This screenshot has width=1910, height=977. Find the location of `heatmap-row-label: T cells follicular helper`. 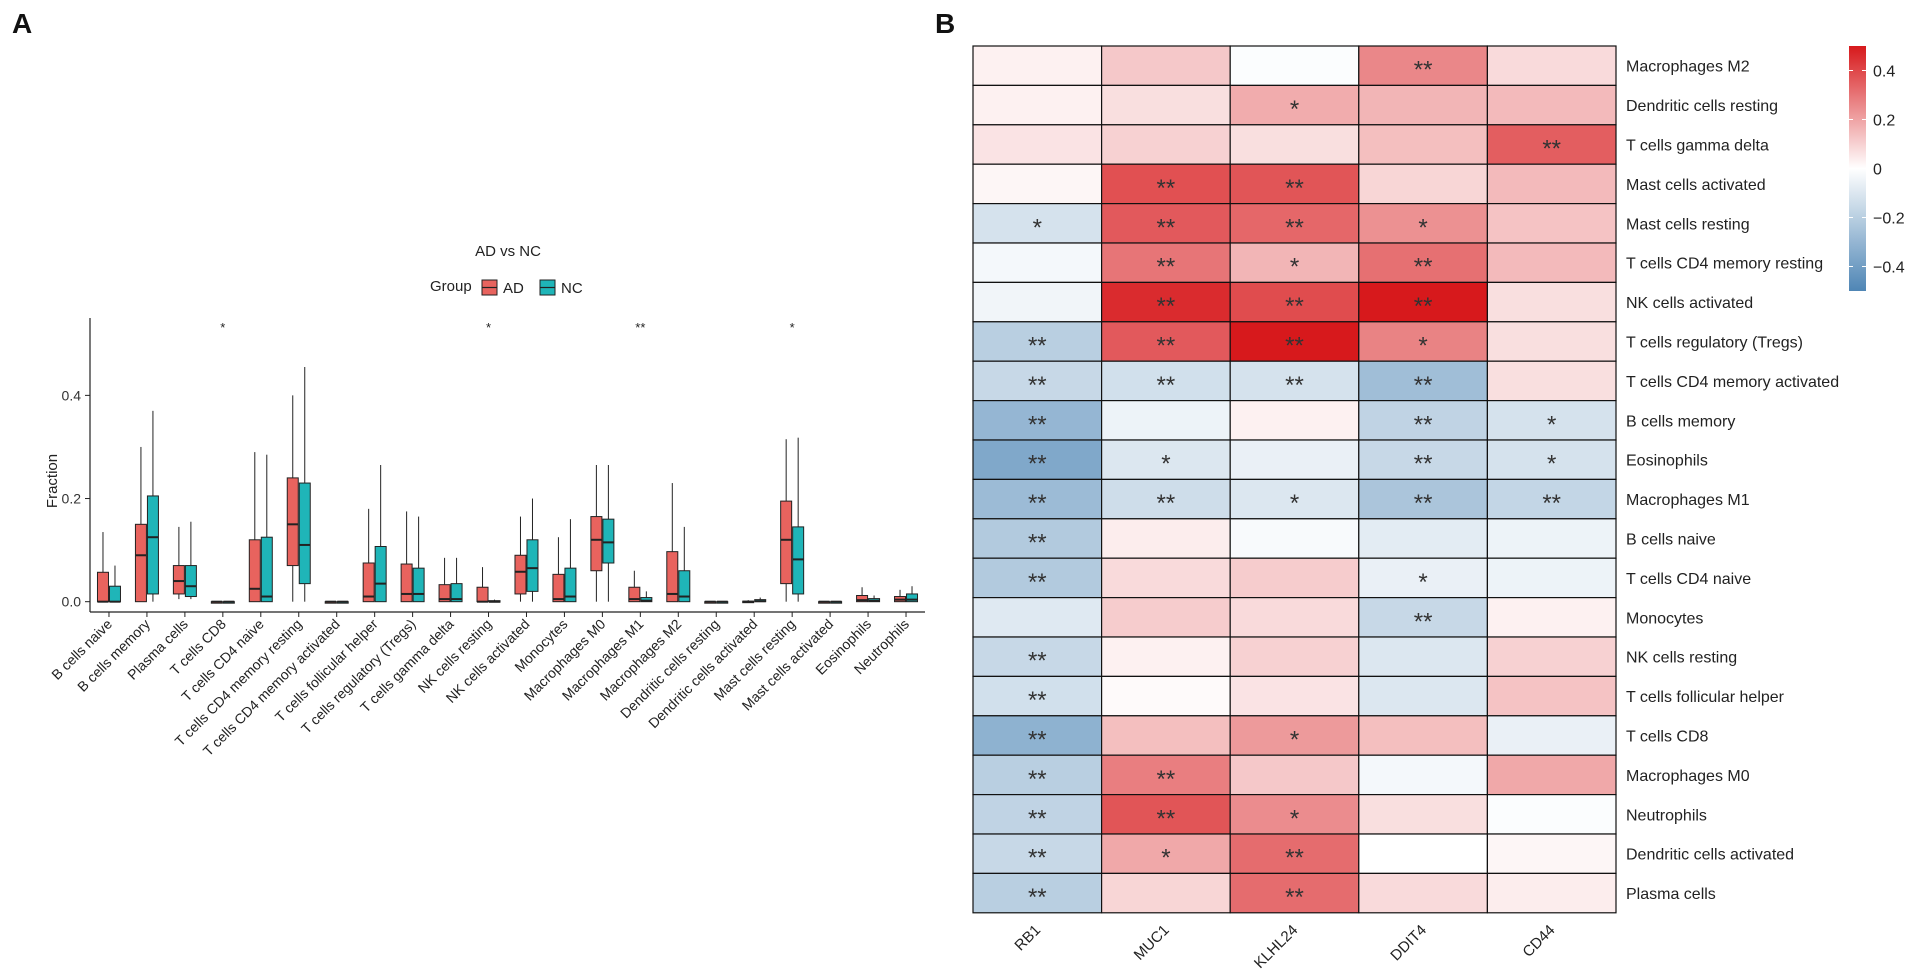

heatmap-row-label: T cells follicular helper is located at coordinates (1705, 697).